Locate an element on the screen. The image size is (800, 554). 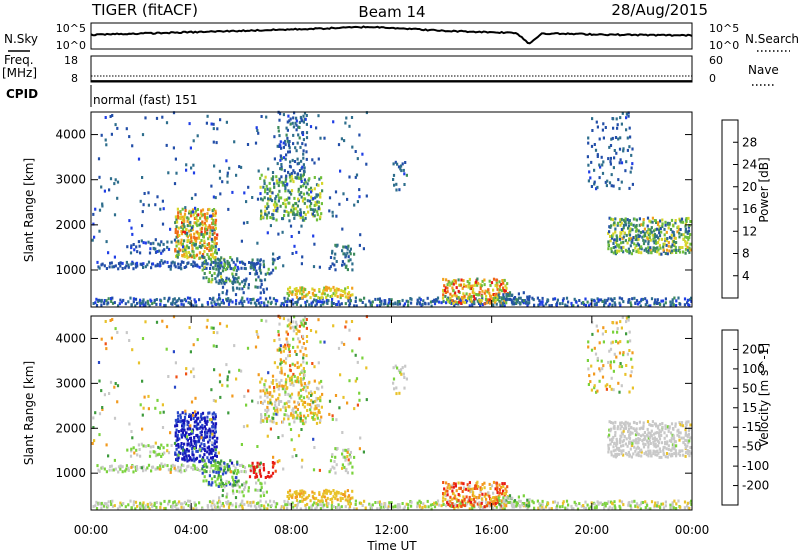
colorbar-tick-label: -100 is located at coordinates (755, 466).